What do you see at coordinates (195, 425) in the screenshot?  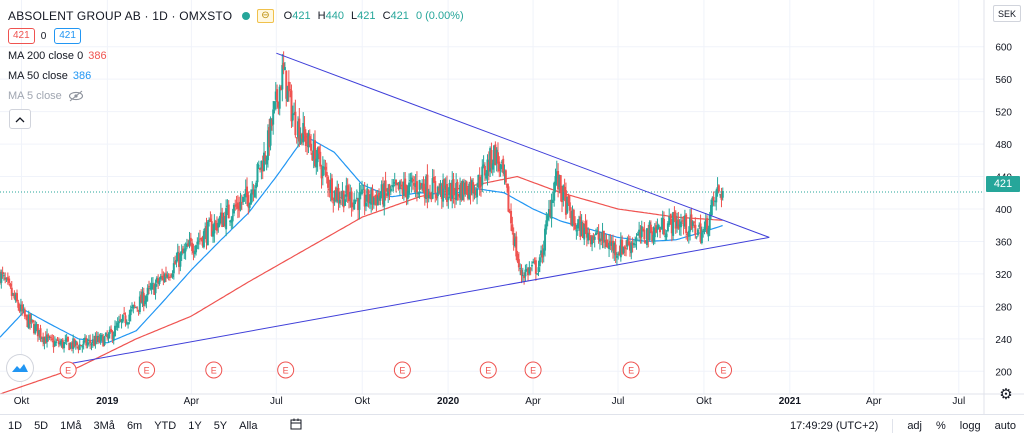 I see `range-button-1y: 1Y` at bounding box center [195, 425].